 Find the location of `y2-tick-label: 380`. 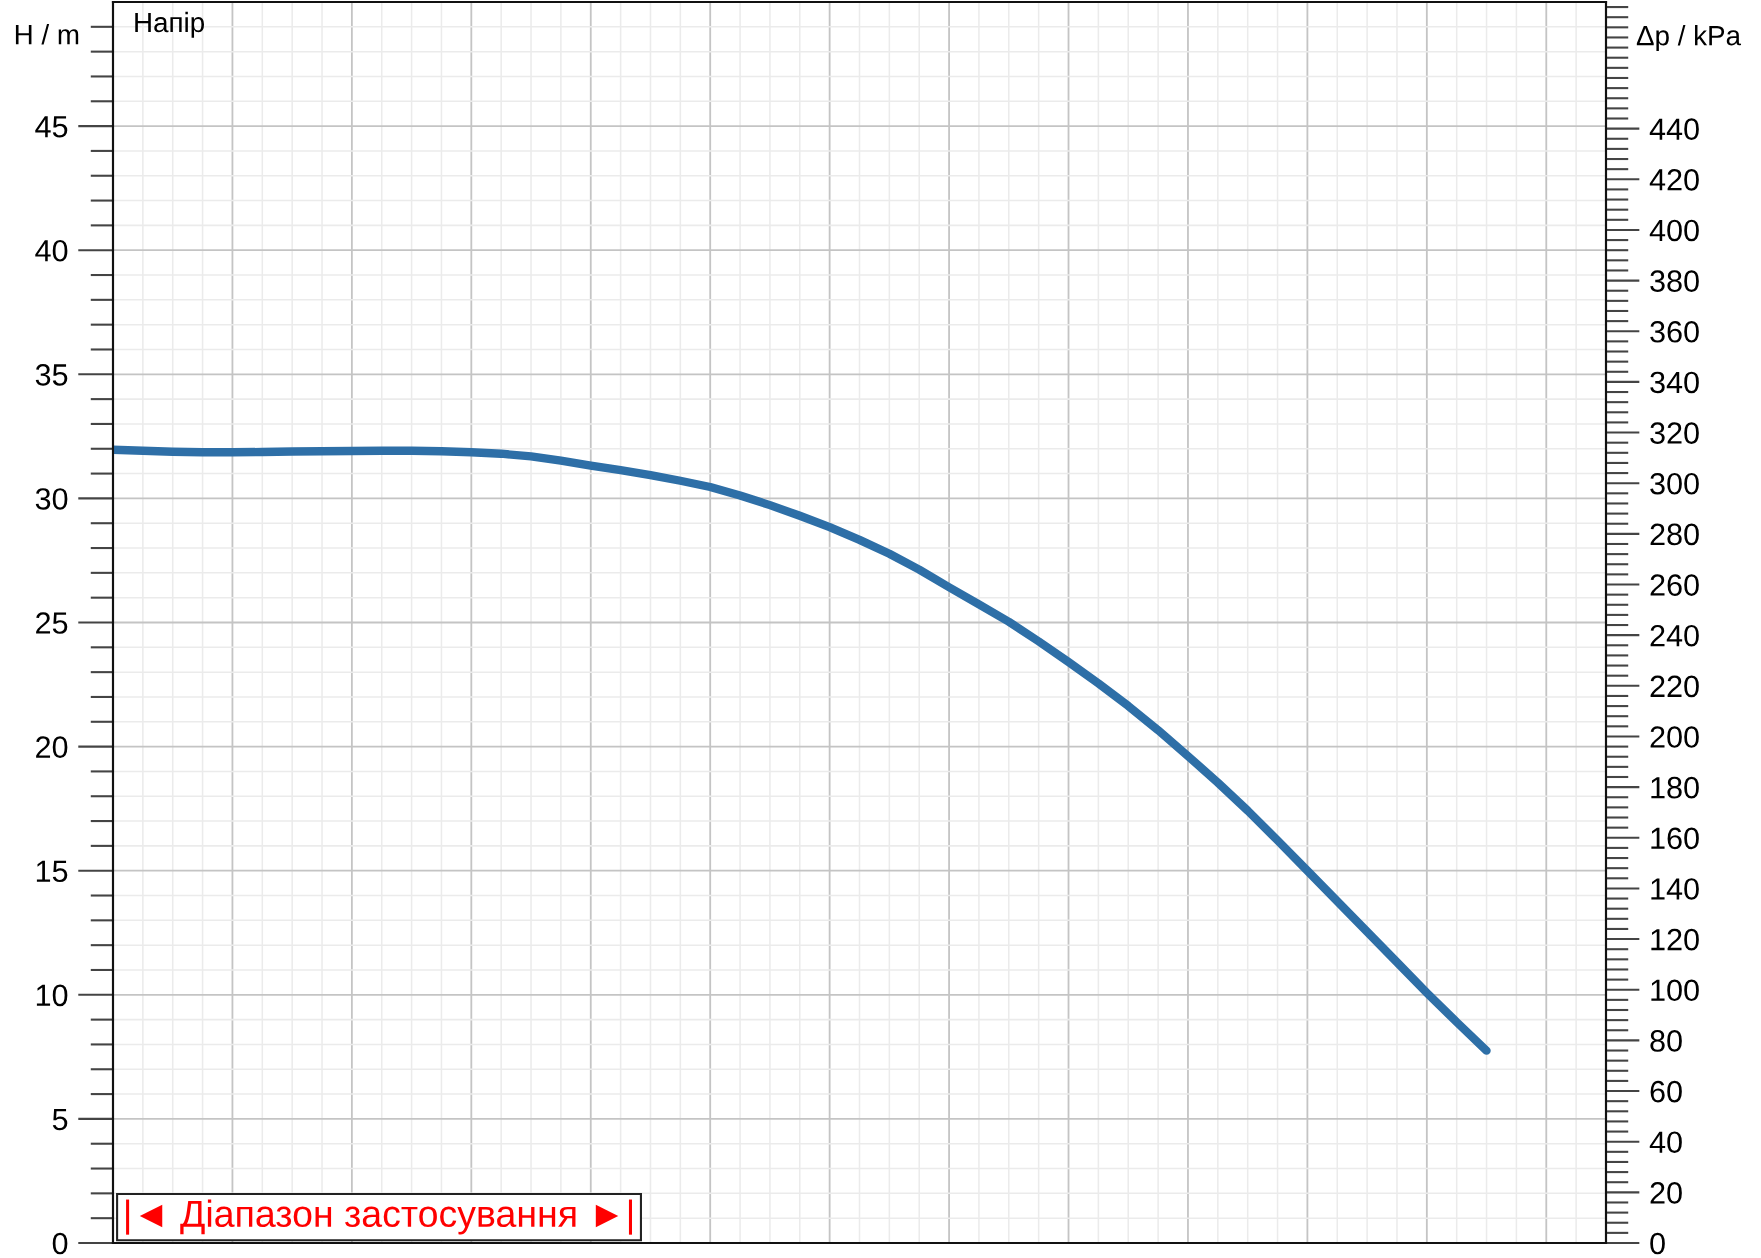

y2-tick-label: 380 is located at coordinates (1674, 281).